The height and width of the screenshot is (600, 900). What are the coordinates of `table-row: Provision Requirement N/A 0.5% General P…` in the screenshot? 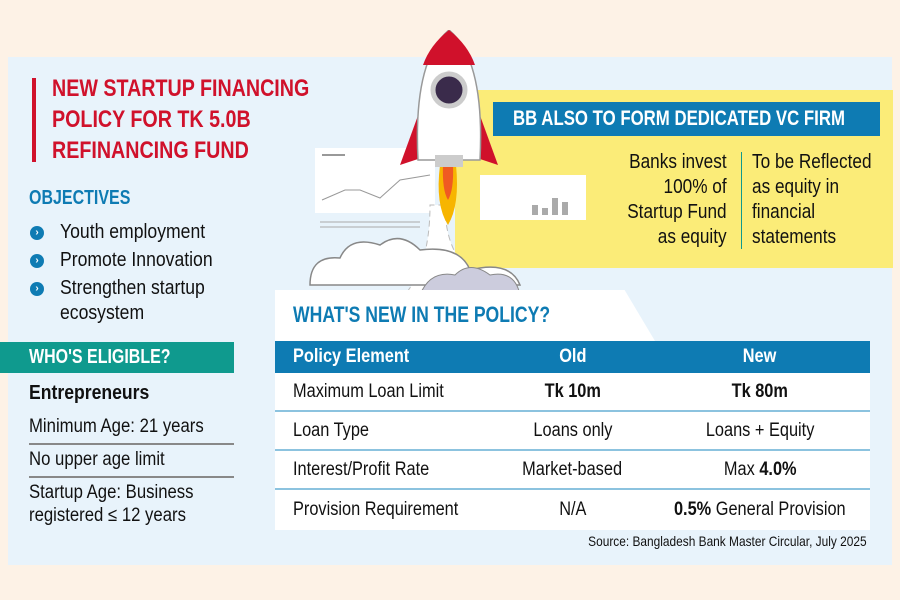 It's located at (572, 510).